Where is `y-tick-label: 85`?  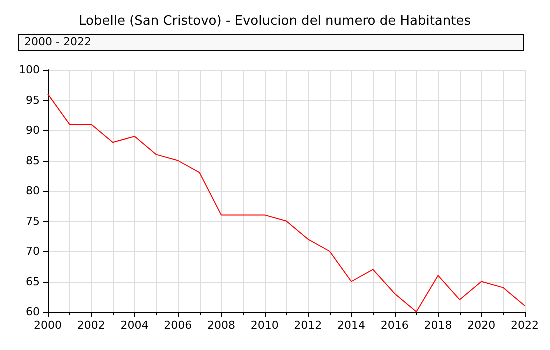
y-tick-label: 85 is located at coordinates (33, 161).